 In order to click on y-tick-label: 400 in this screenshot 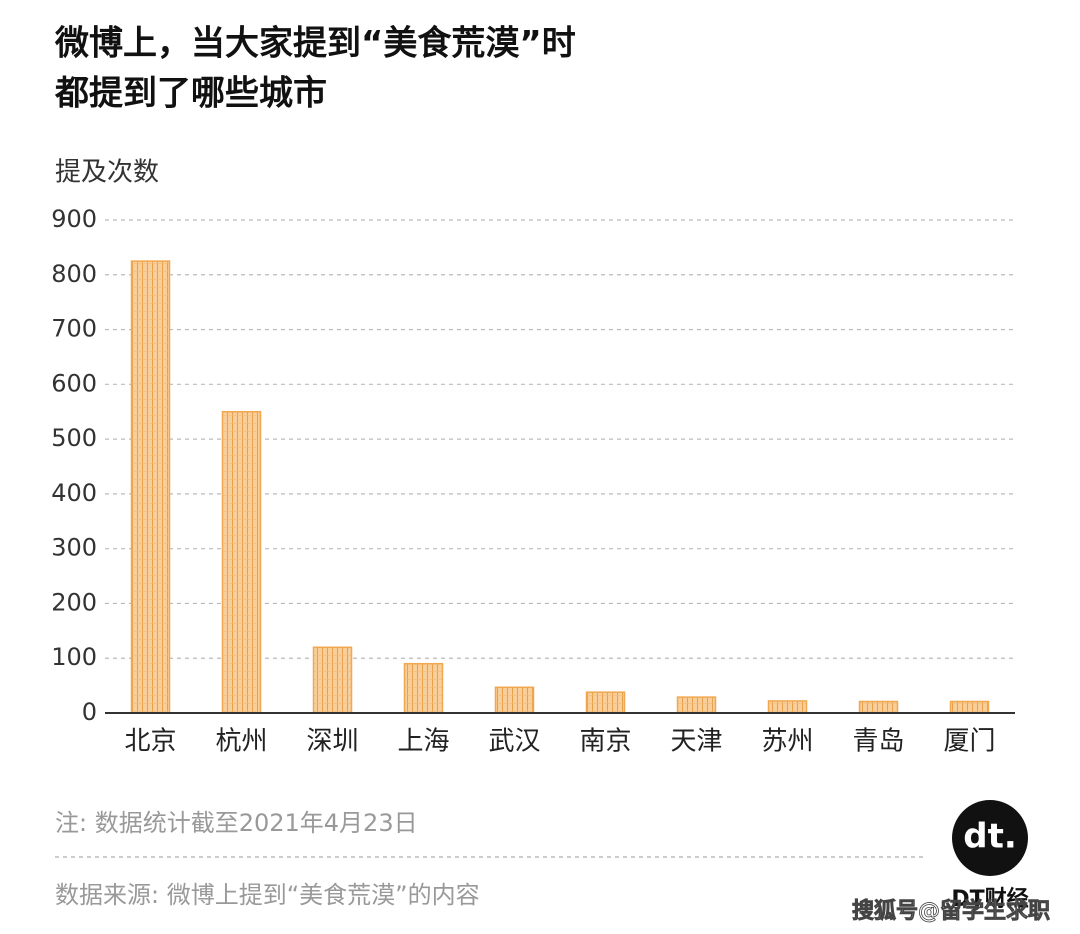, I will do `click(74, 493)`.